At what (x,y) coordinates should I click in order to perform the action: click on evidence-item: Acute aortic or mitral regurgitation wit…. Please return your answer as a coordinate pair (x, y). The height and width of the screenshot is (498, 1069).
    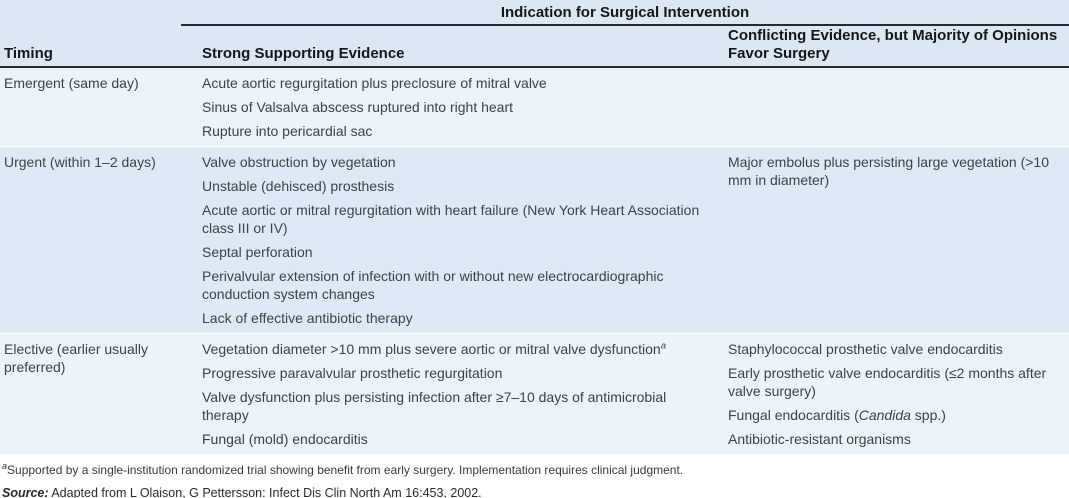
    Looking at the image, I should click on (451, 219).